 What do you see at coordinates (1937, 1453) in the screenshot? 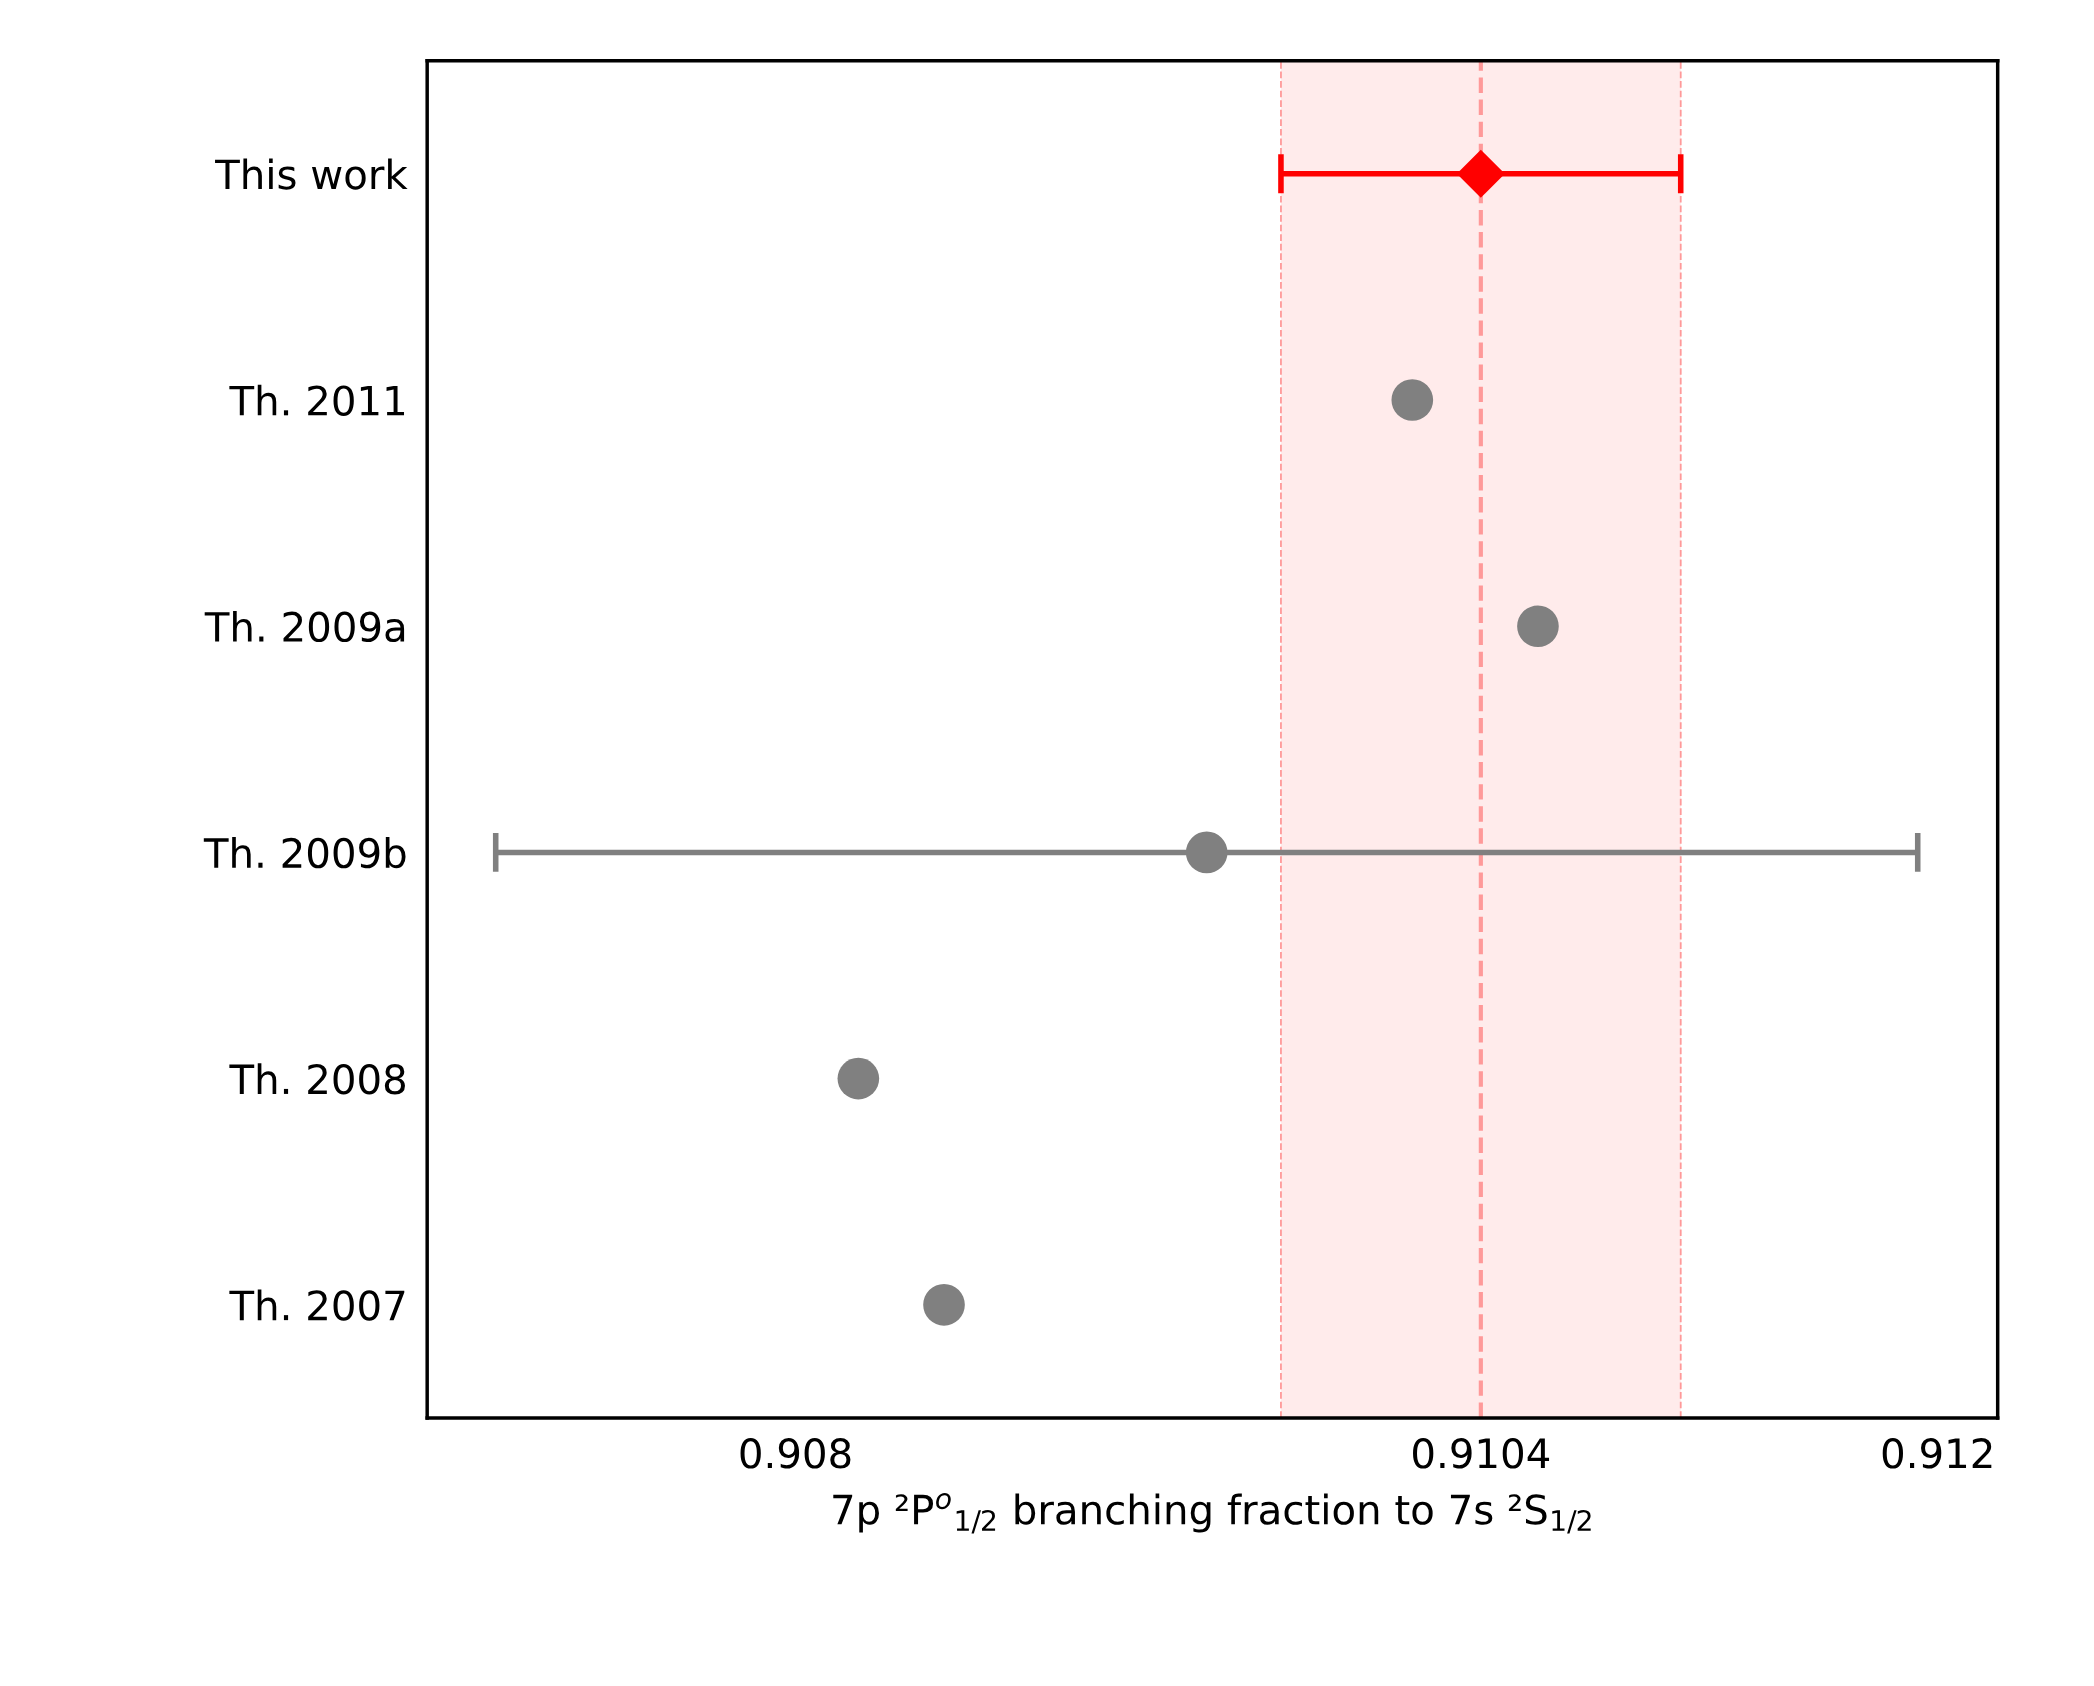
I see `x-tick-label: 0.912` at bounding box center [1937, 1453].